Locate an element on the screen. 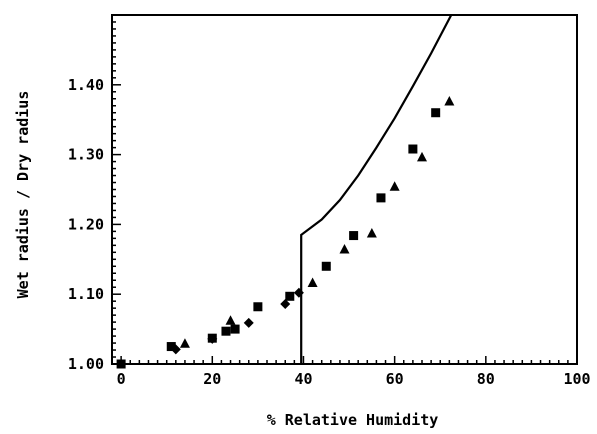 Image resolution: width=597 pixels, height=434 pixels. y-tick-label: 1.30 is located at coordinates (86, 155).